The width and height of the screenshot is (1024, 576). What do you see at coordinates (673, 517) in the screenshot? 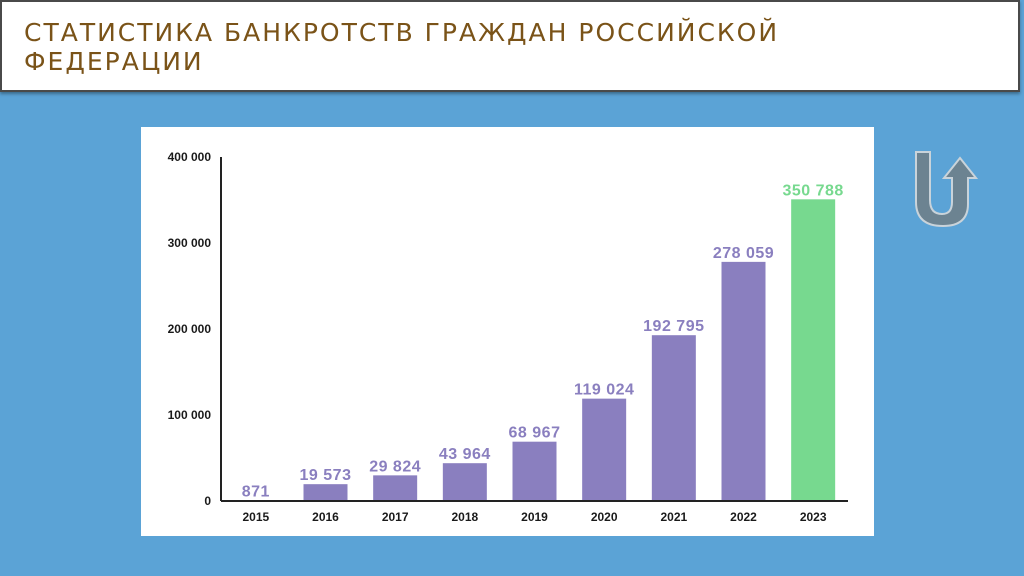
I see `x-tick-label: 2021` at bounding box center [673, 517].